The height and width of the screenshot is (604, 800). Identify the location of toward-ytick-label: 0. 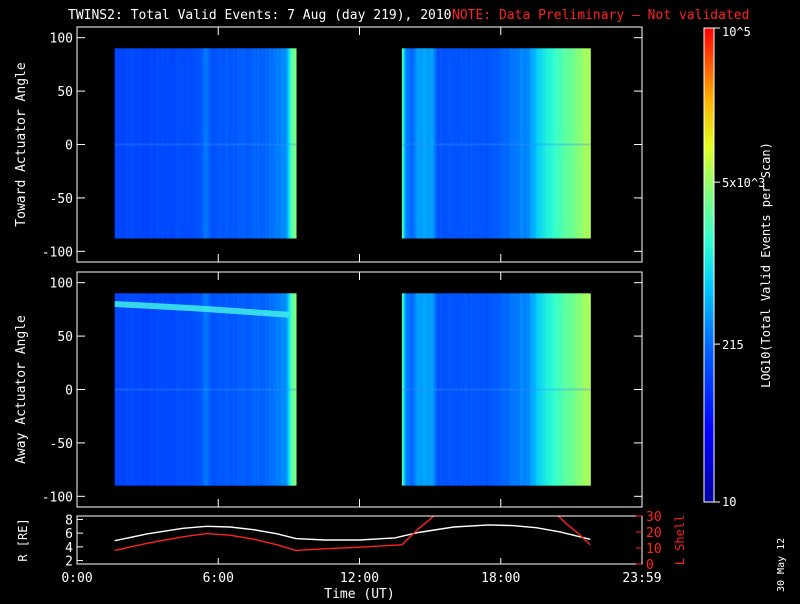
(69, 146).